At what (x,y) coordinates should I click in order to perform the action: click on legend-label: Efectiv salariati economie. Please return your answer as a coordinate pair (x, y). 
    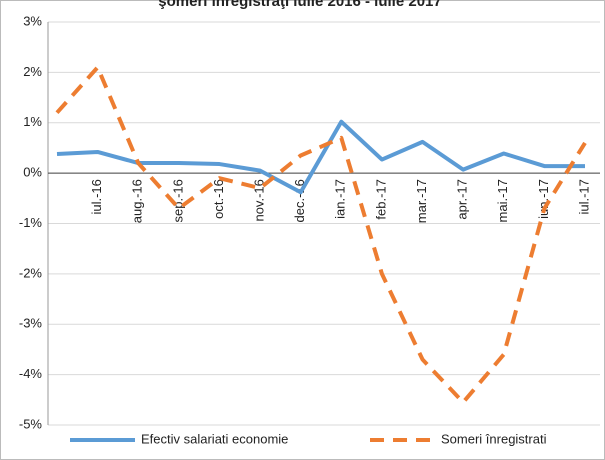
    Looking at the image, I should click on (214, 438).